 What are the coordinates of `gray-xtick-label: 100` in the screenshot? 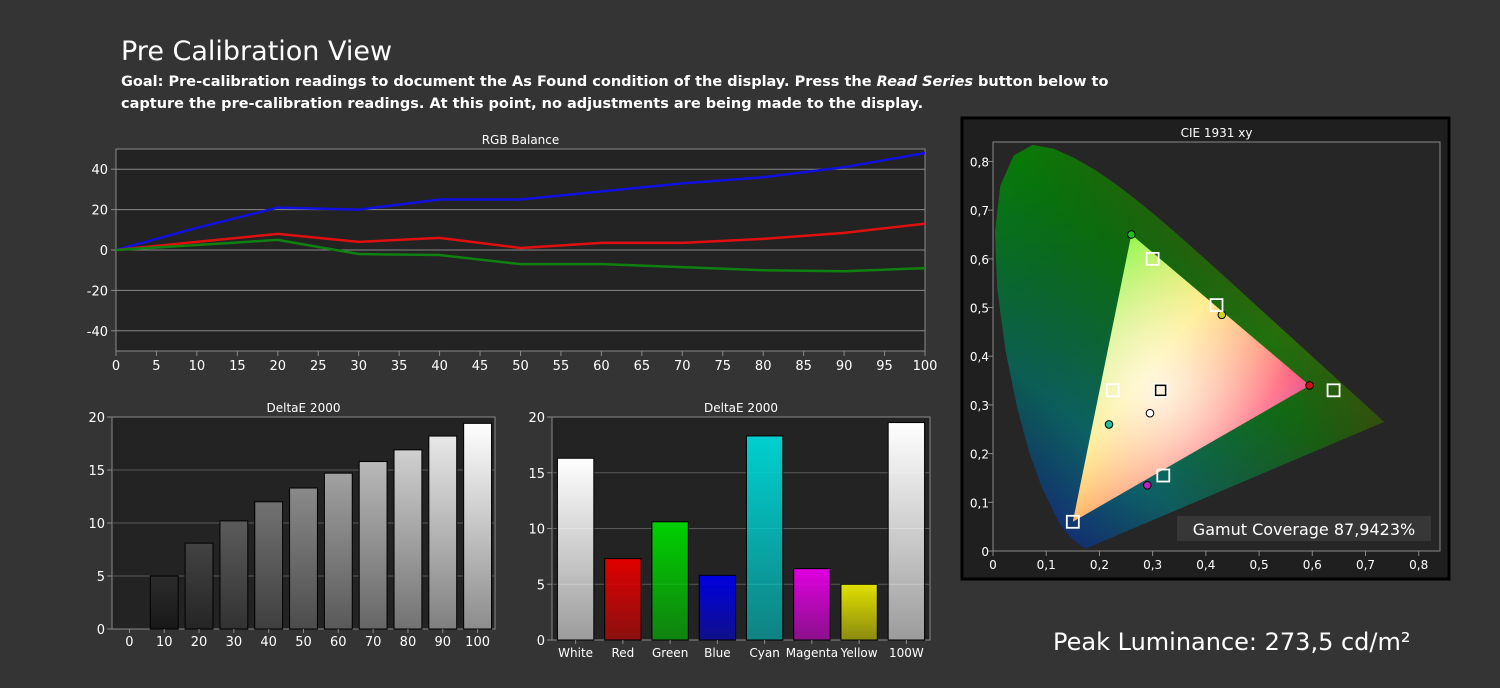 It's located at (477, 642).